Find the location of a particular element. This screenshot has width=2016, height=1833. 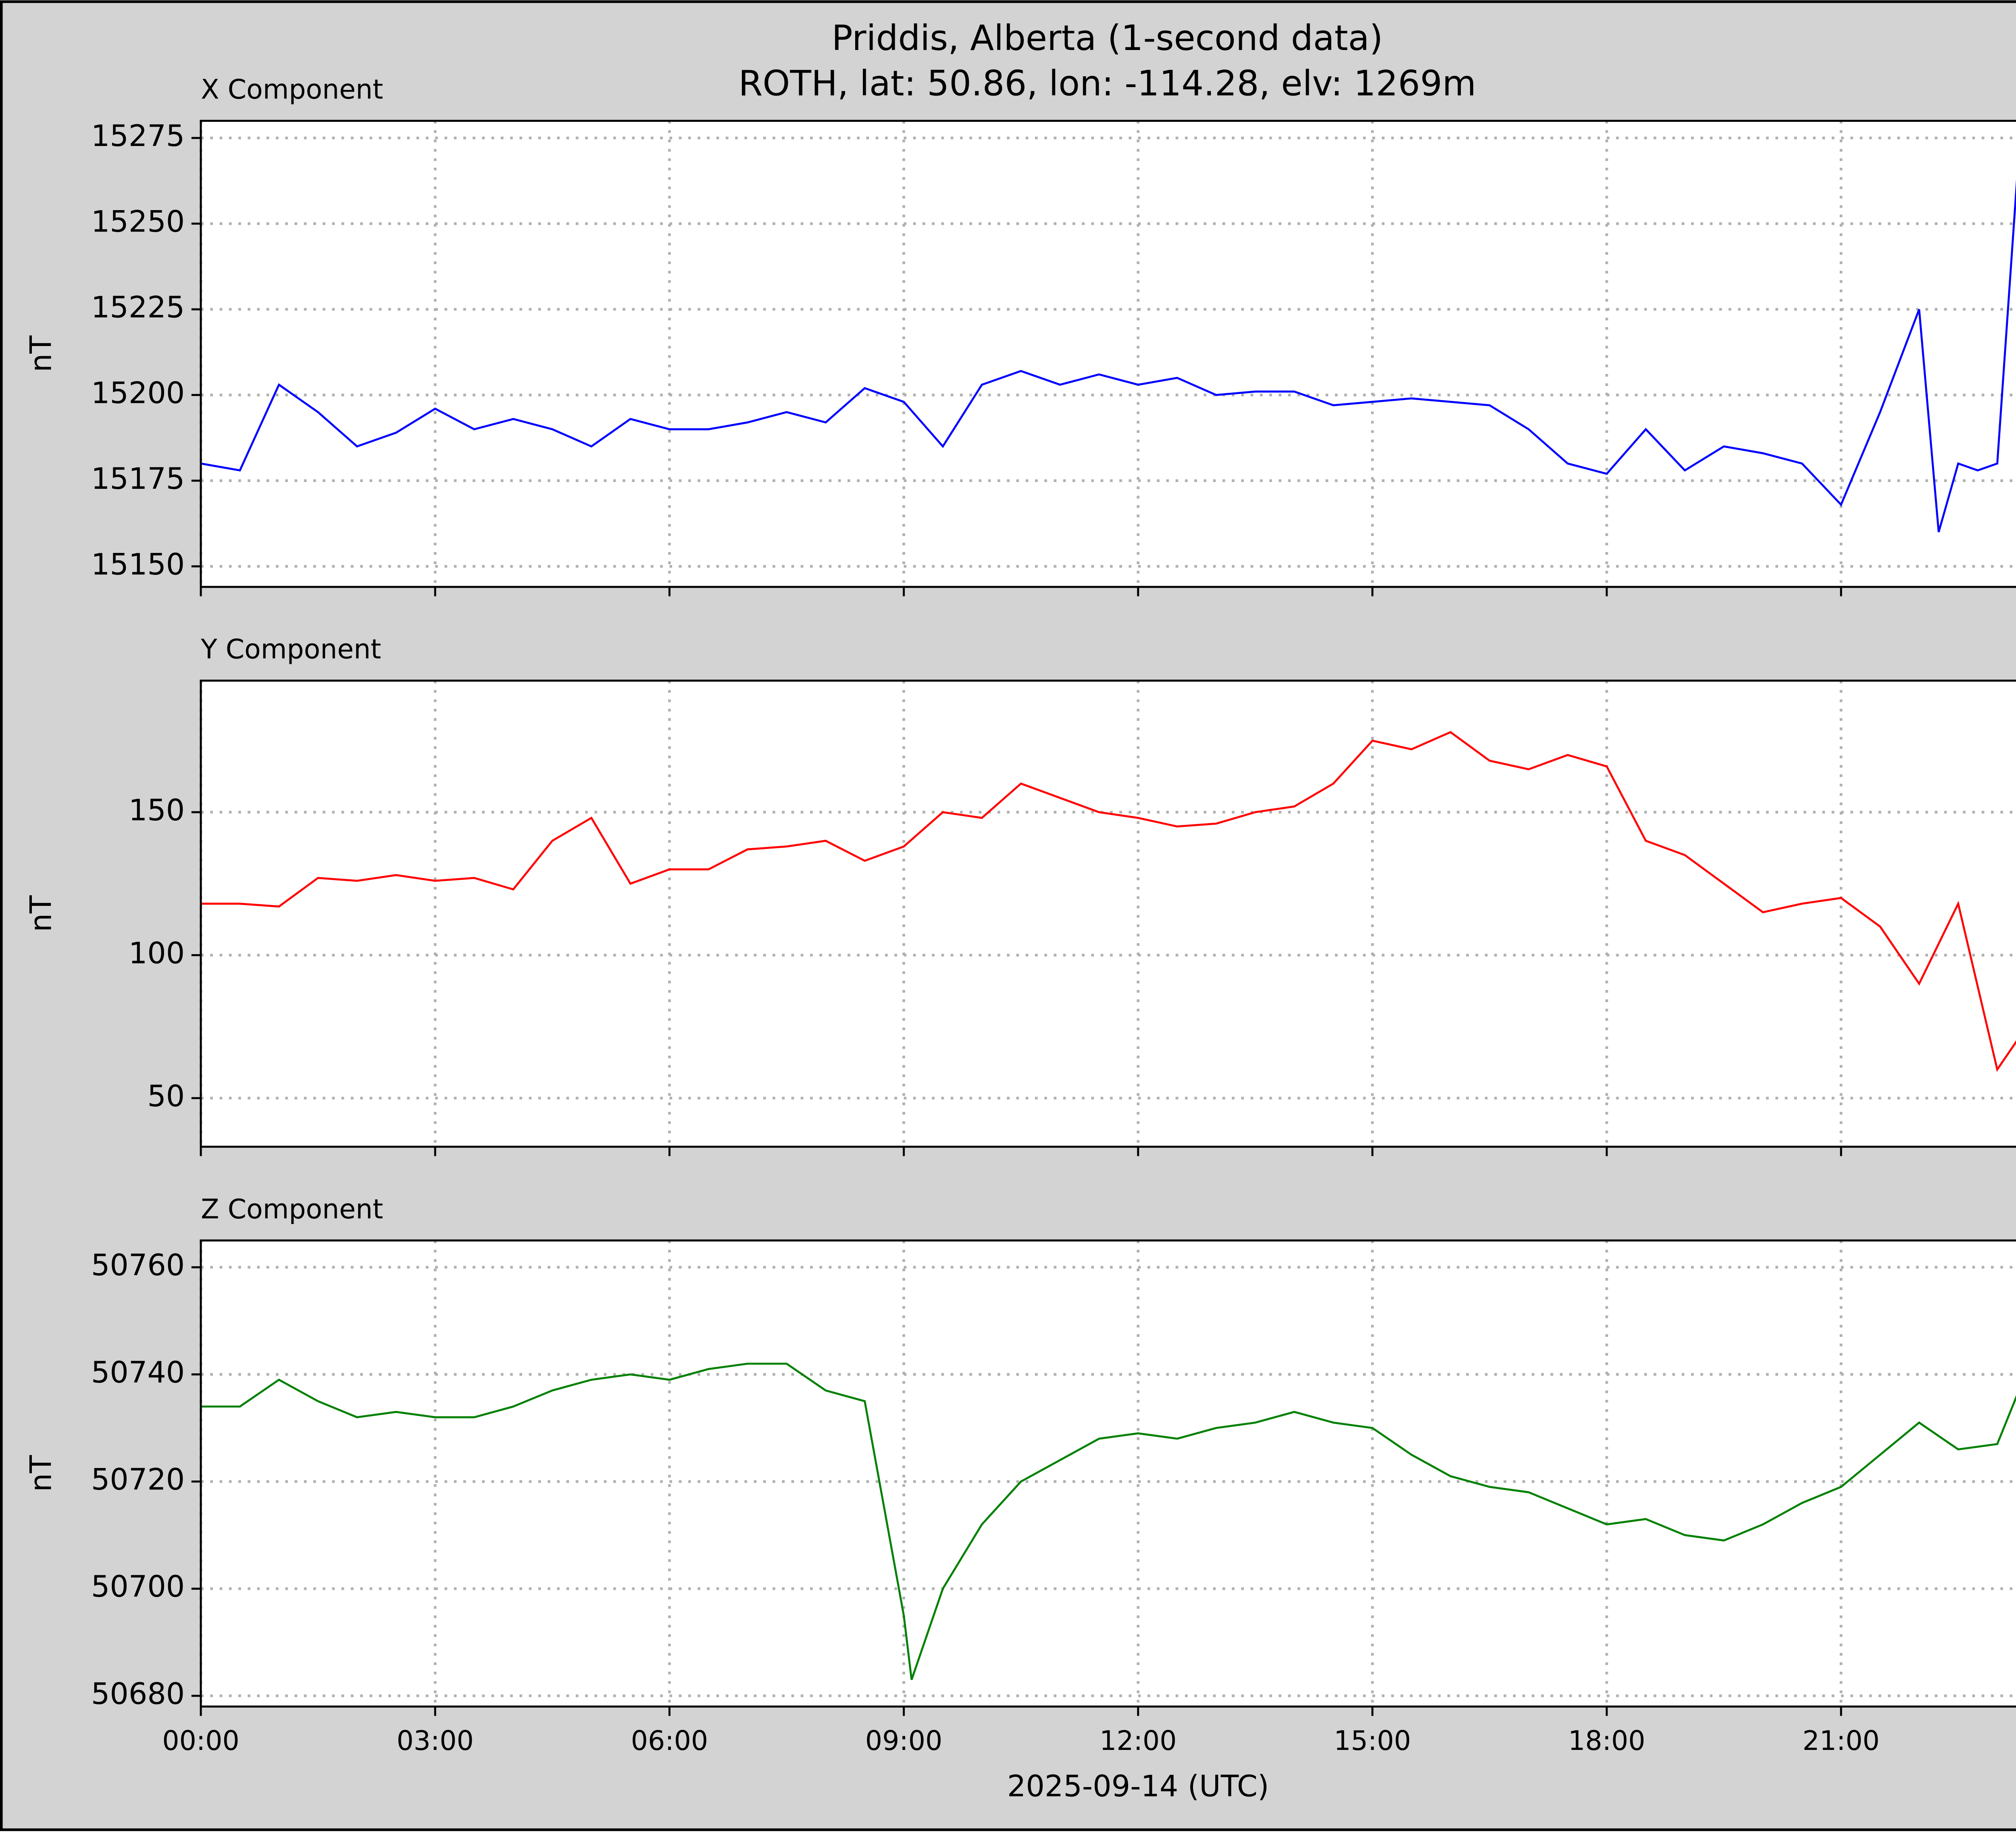

y-tick-label: 50740 is located at coordinates (138, 1372).